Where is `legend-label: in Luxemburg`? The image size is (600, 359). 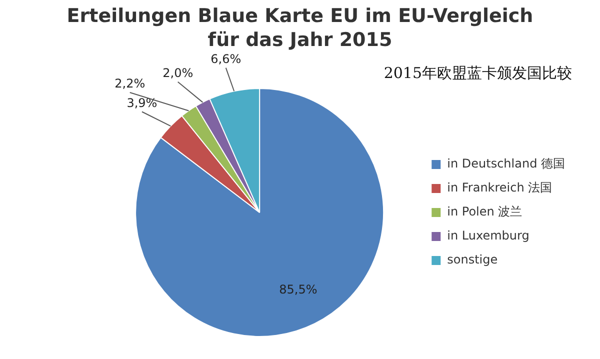
legend-label: in Luxemburg is located at coordinates (488, 235).